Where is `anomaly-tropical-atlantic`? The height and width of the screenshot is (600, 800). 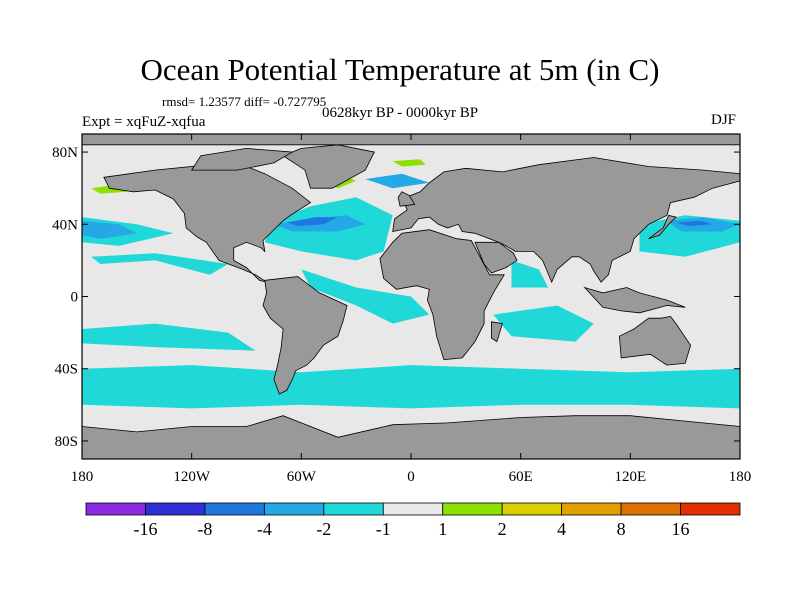
anomaly-tropical-atlantic is located at coordinates (365, 296).